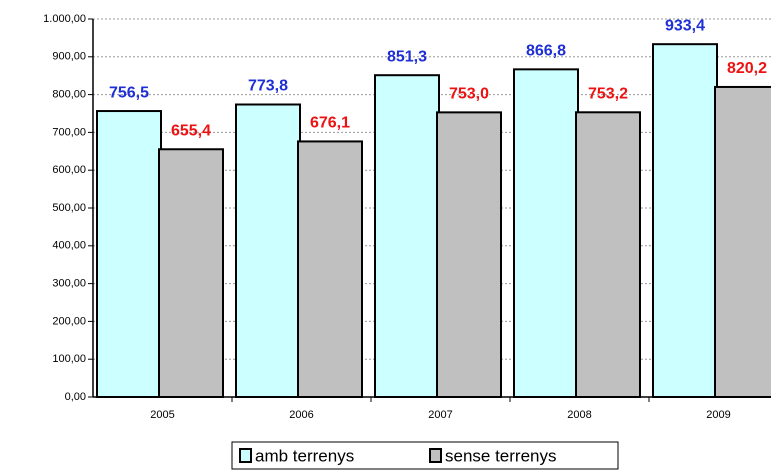 This screenshot has height=470, width=771. I want to click on value-label: 866,8, so click(546, 51).